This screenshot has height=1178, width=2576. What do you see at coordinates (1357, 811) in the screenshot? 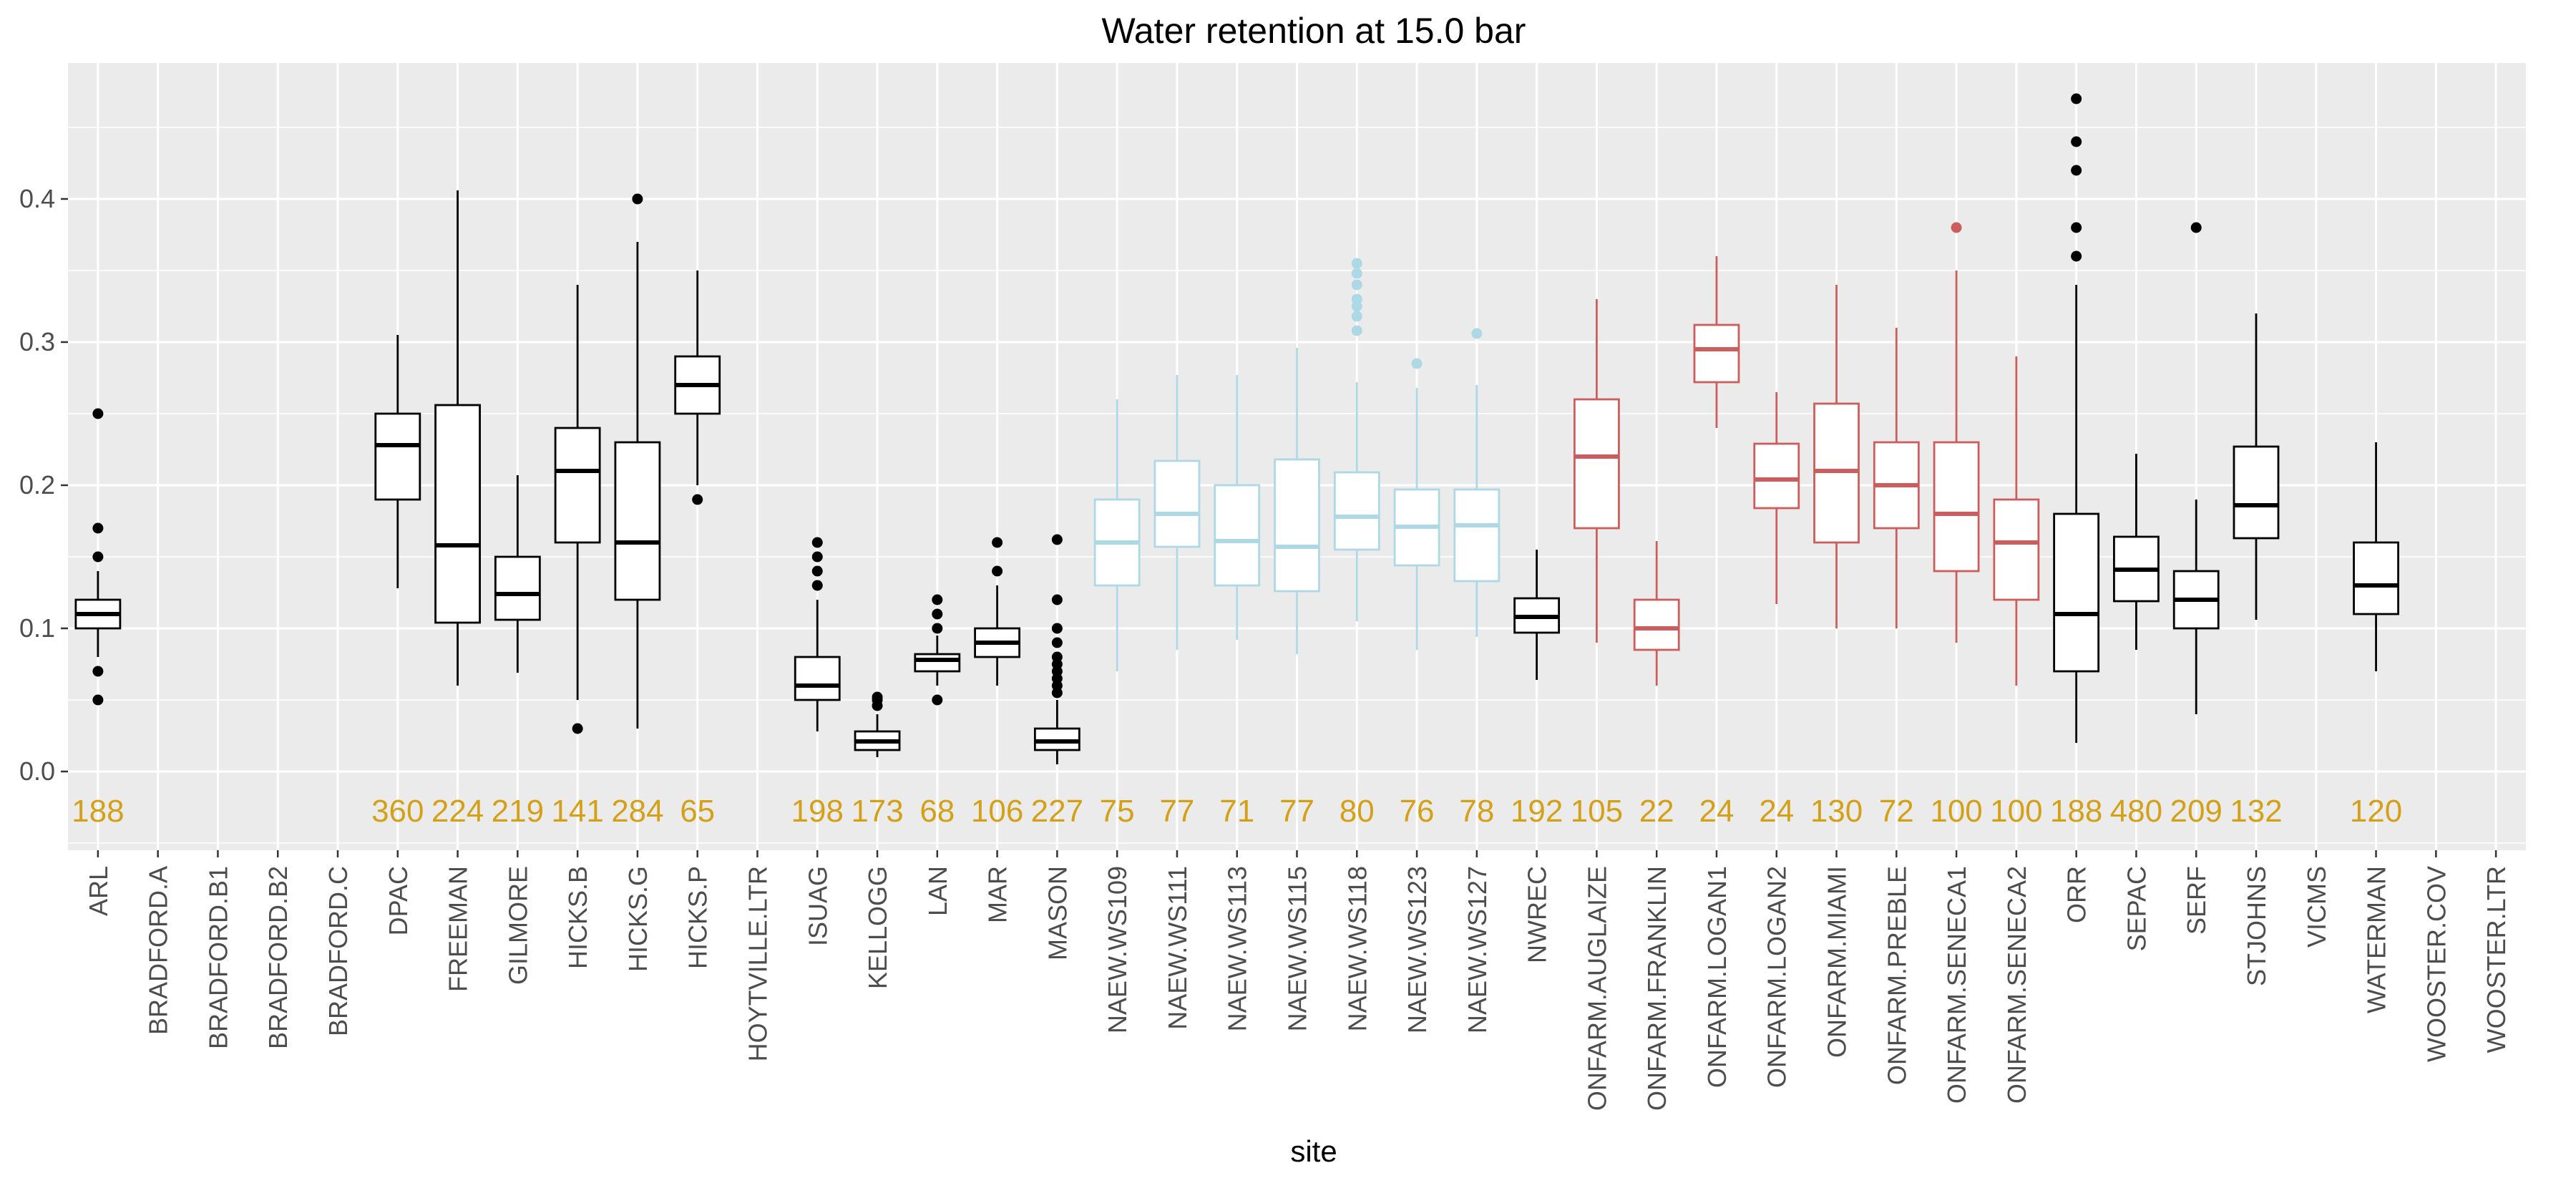
I see `count-label: 80` at bounding box center [1357, 811].